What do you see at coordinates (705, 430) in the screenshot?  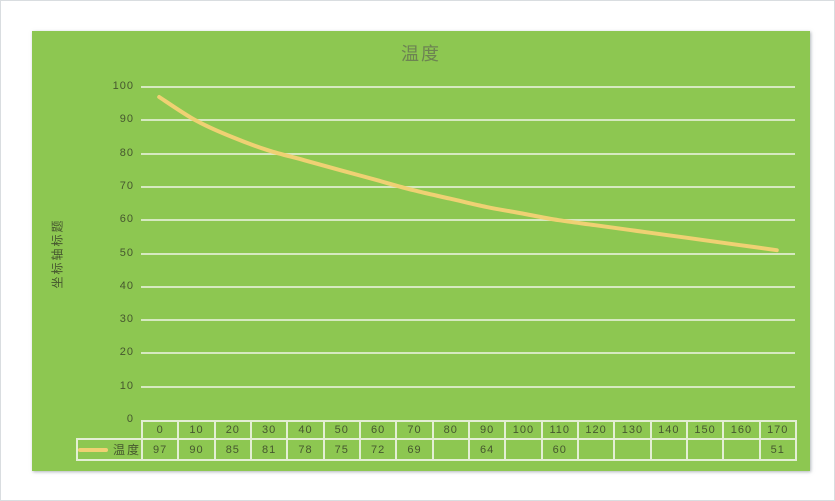 I see `table-header-cell-150: 150` at bounding box center [705, 430].